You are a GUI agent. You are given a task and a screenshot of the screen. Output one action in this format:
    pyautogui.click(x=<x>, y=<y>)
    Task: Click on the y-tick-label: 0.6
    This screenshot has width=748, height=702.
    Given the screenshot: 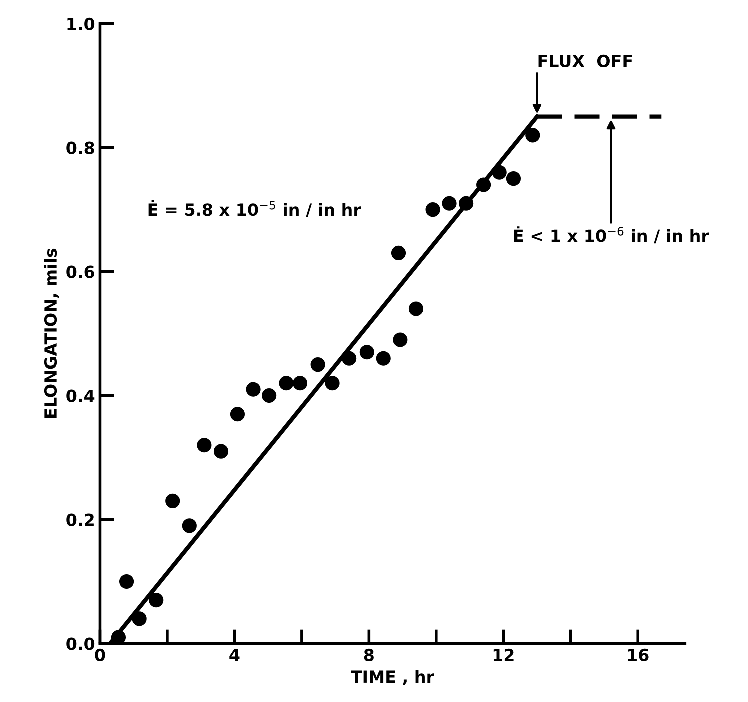 What is the action you would take?
    pyautogui.click(x=80, y=272)
    